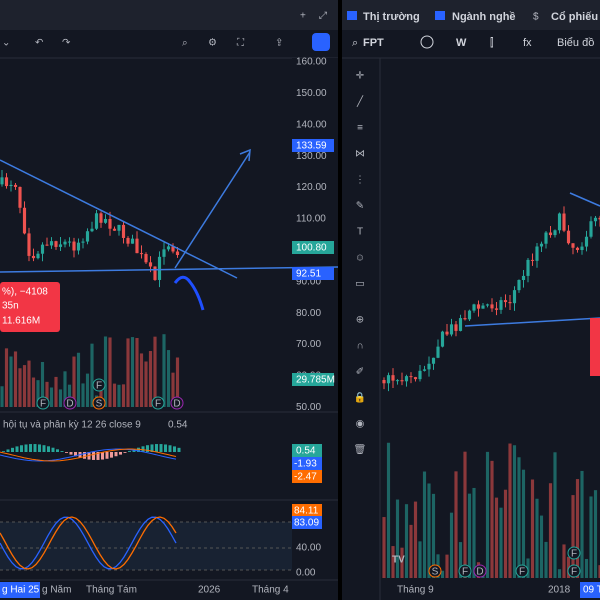 This screenshot has width=600, height=600. Describe the element at coordinates (39, 43) in the screenshot. I see `undo: ↶` at that location.